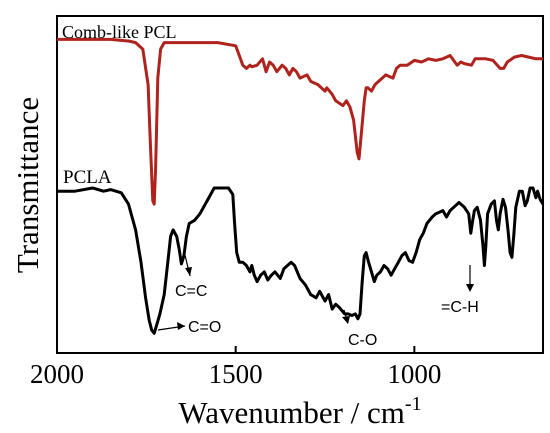 This screenshot has height=433, width=550. What do you see at coordinates (181, 326) in the screenshot?
I see `annotation-arrowhead-c-o-carbonyl` at bounding box center [181, 326].